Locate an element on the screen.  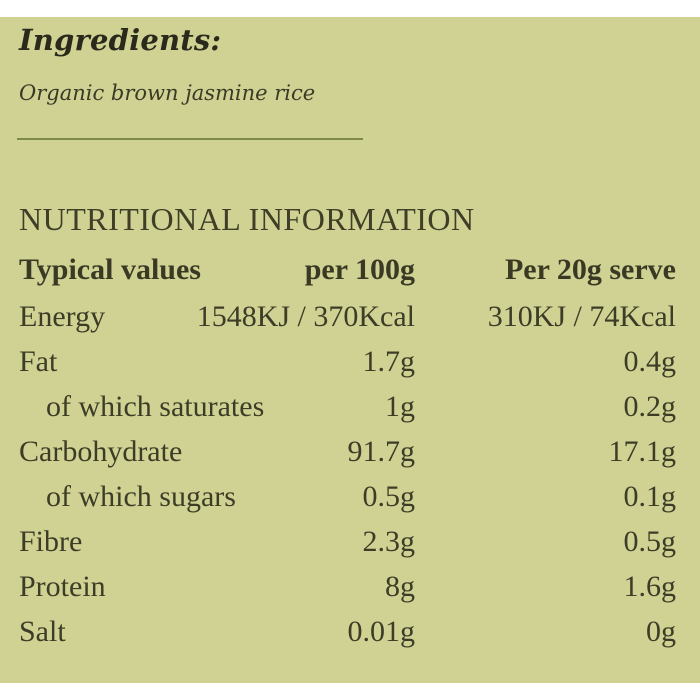
row-label: Energy is located at coordinates (62, 316).